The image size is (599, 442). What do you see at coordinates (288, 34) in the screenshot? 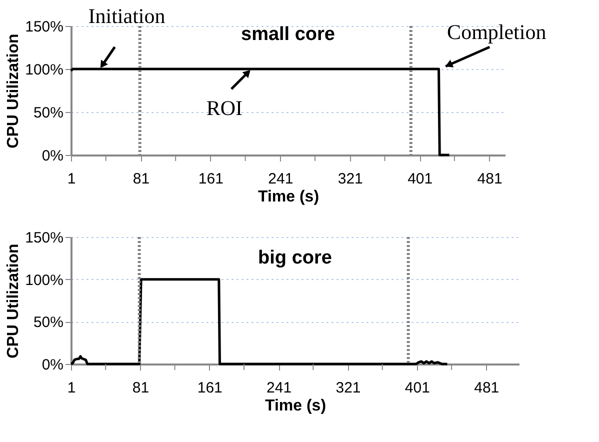
I see `chart-title: small core` at bounding box center [288, 34].